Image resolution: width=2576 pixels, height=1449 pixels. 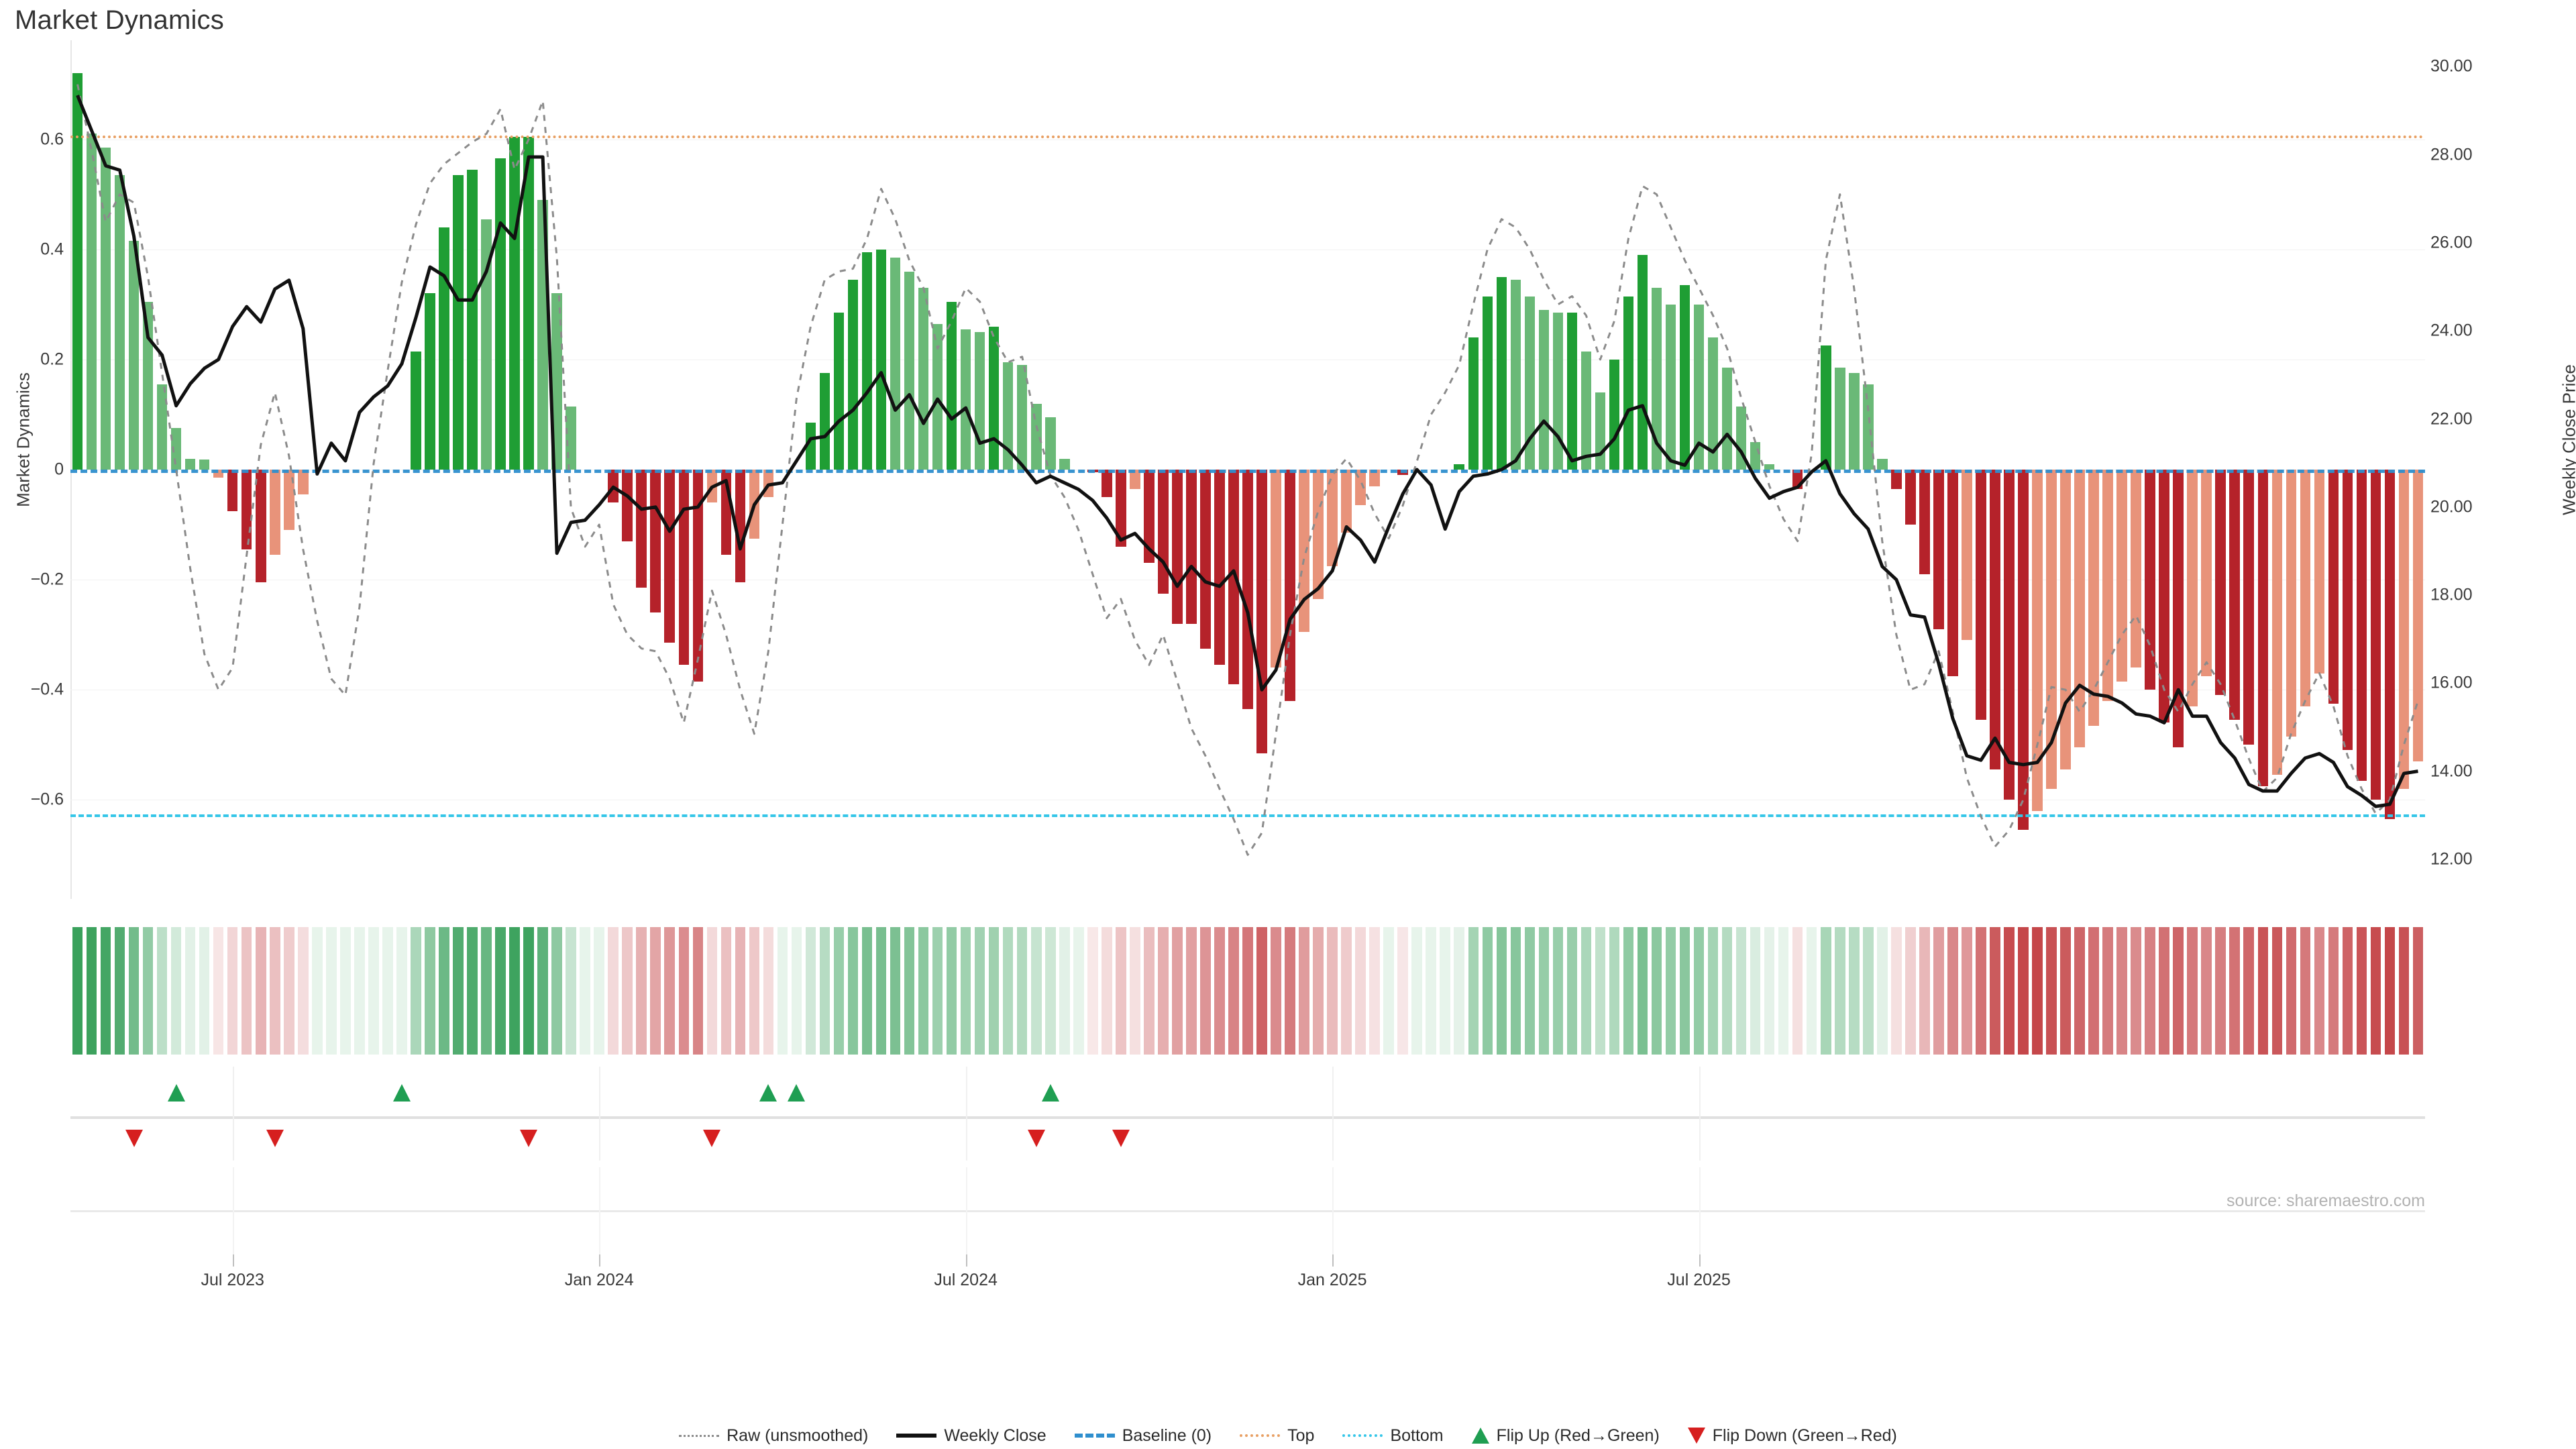 I want to click on dashed-line-icon, so click(x=1094, y=1436).